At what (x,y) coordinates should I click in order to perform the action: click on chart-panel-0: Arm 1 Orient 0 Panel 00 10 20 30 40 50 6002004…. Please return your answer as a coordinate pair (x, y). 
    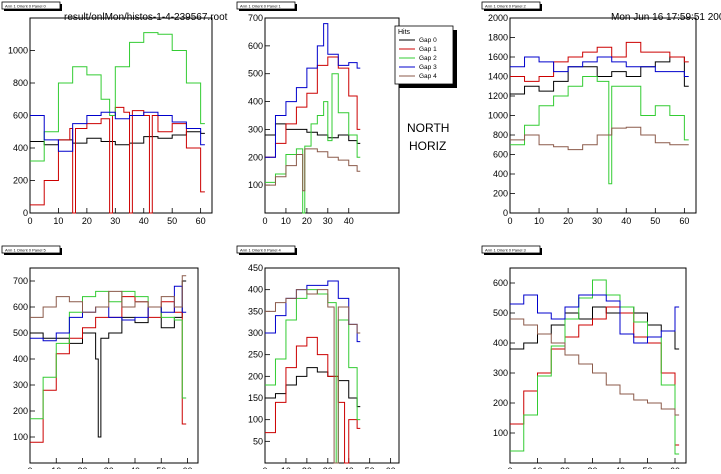
    Looking at the image, I should click on (107, 113).